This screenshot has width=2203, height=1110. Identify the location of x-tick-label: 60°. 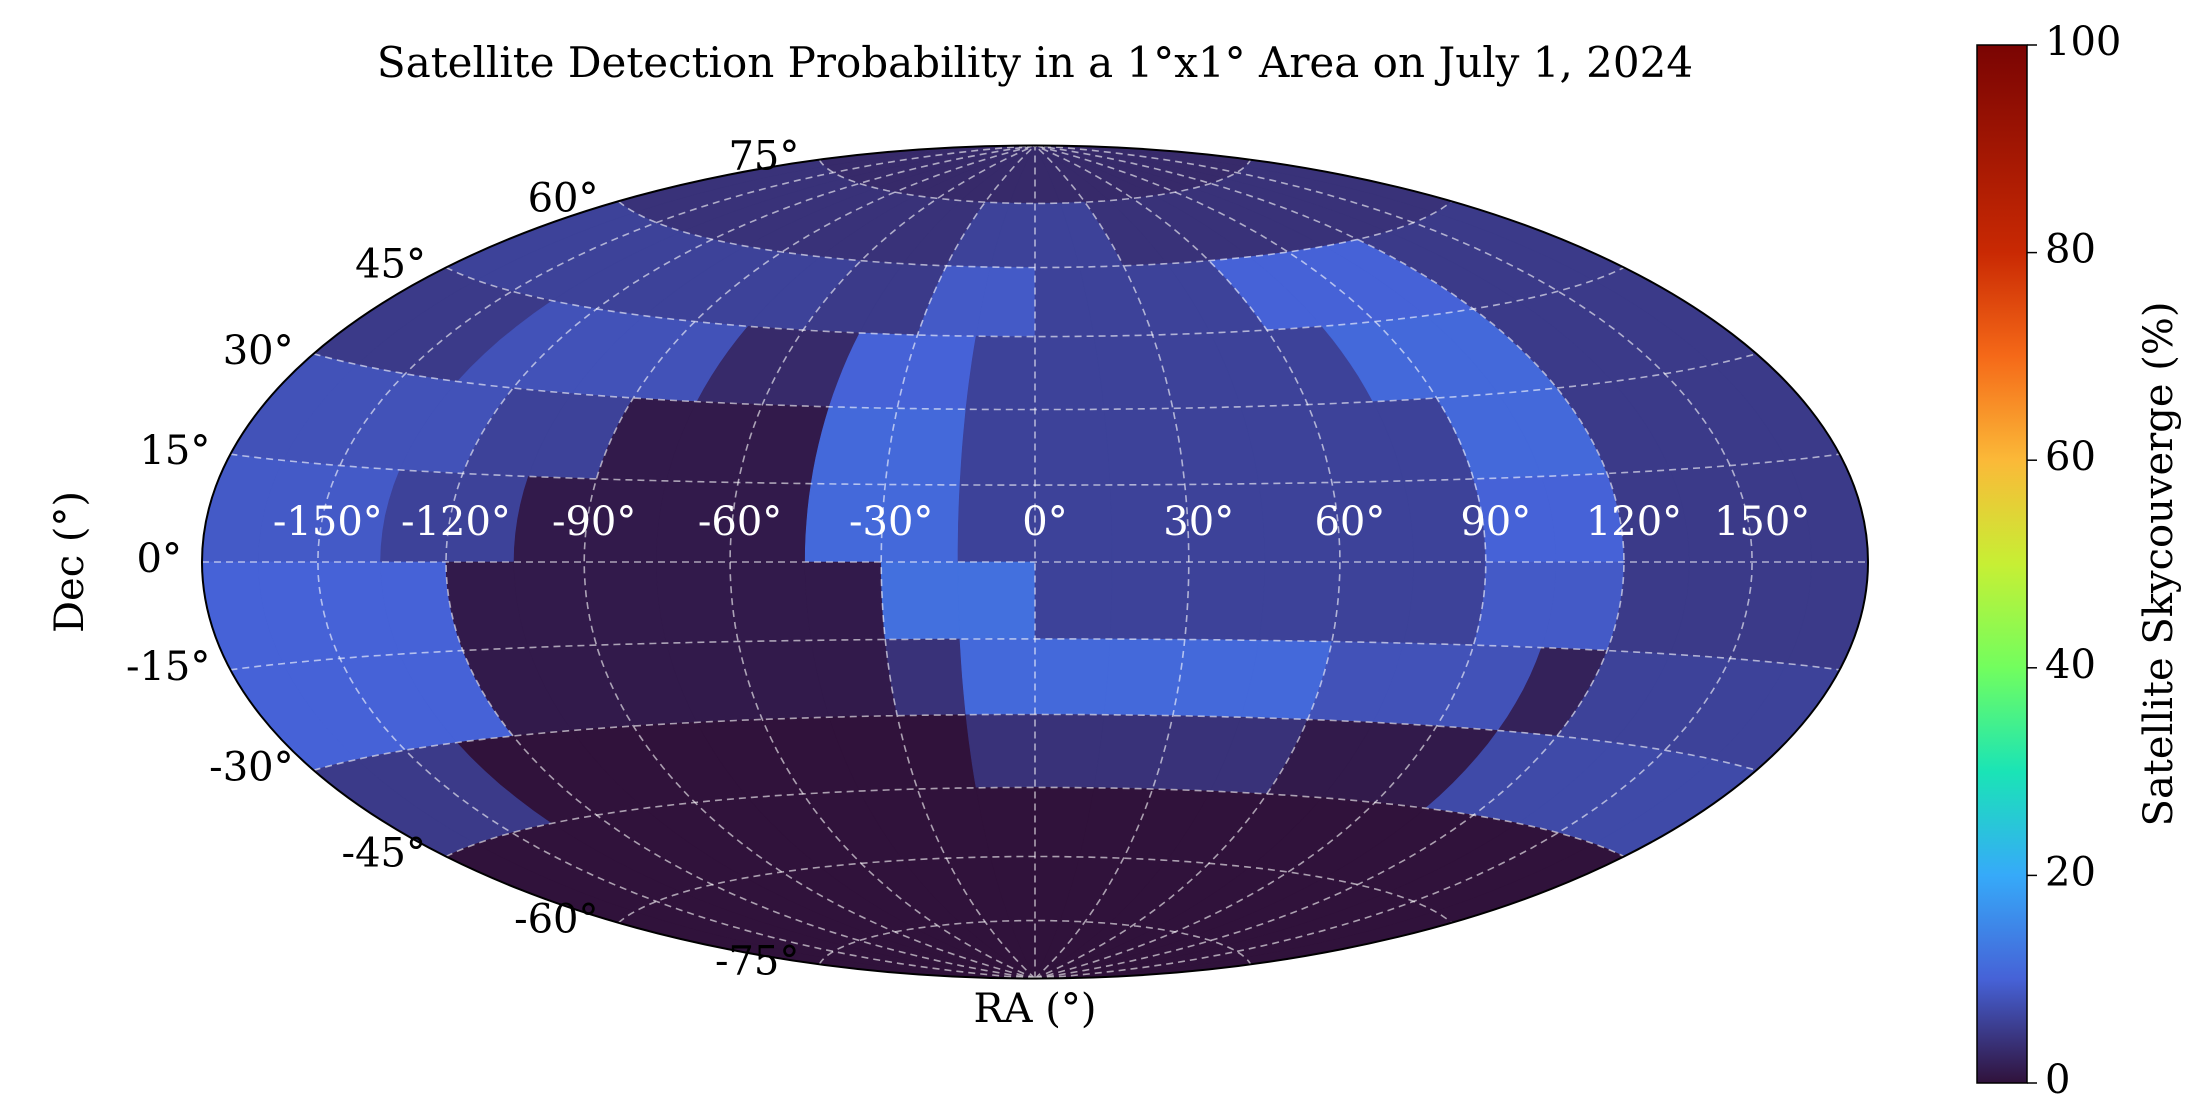
(1349, 522).